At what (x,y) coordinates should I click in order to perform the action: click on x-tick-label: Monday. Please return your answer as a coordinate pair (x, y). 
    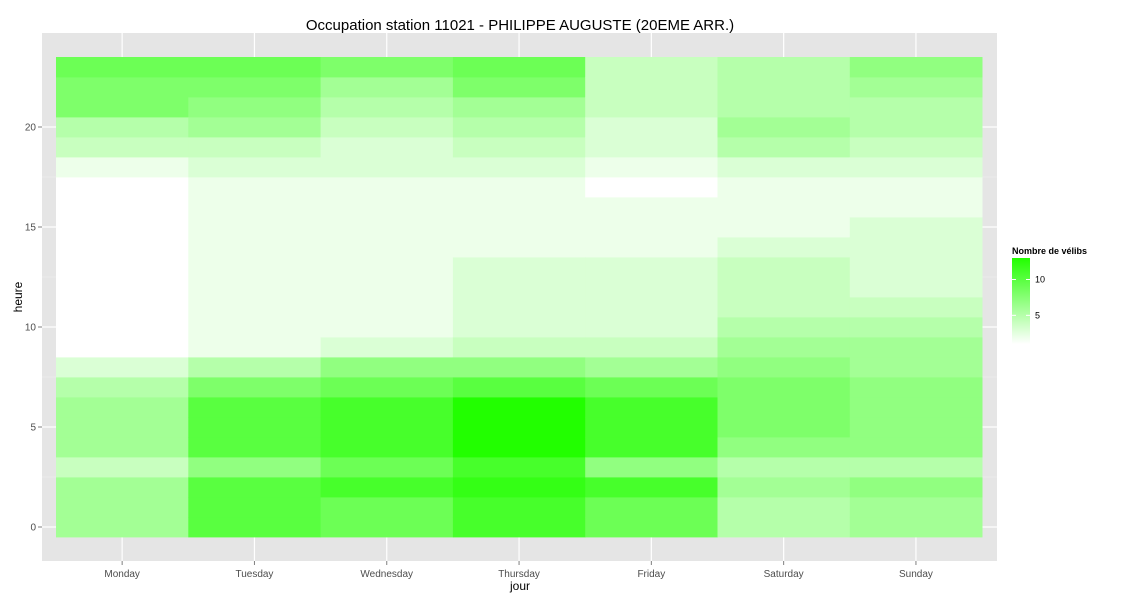
    Looking at the image, I should click on (122, 574).